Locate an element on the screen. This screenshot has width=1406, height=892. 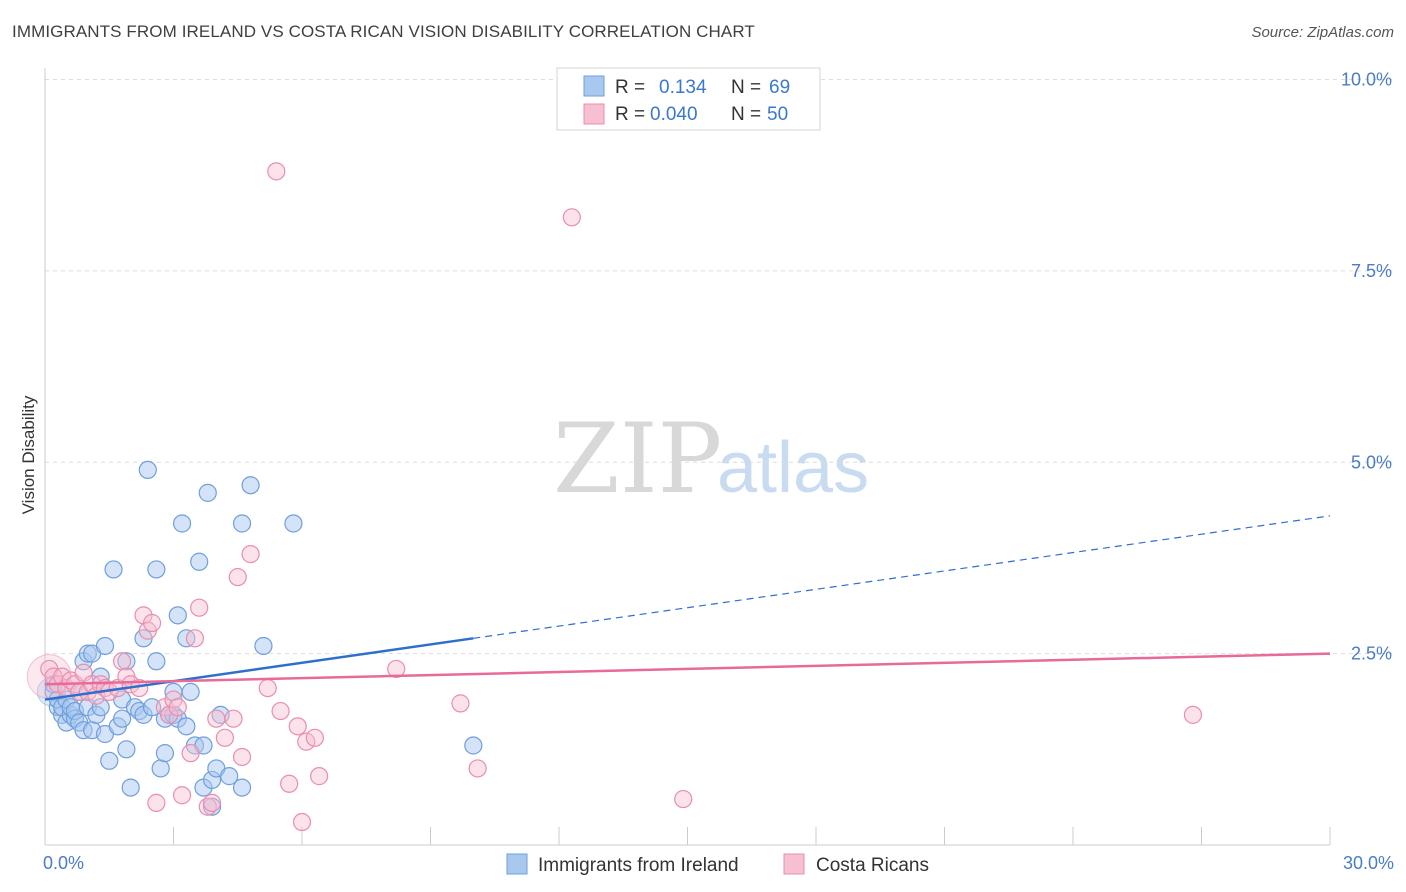
series-legend: Immigrants from Ireland Costa Ricans is located at coordinates (717, 864).